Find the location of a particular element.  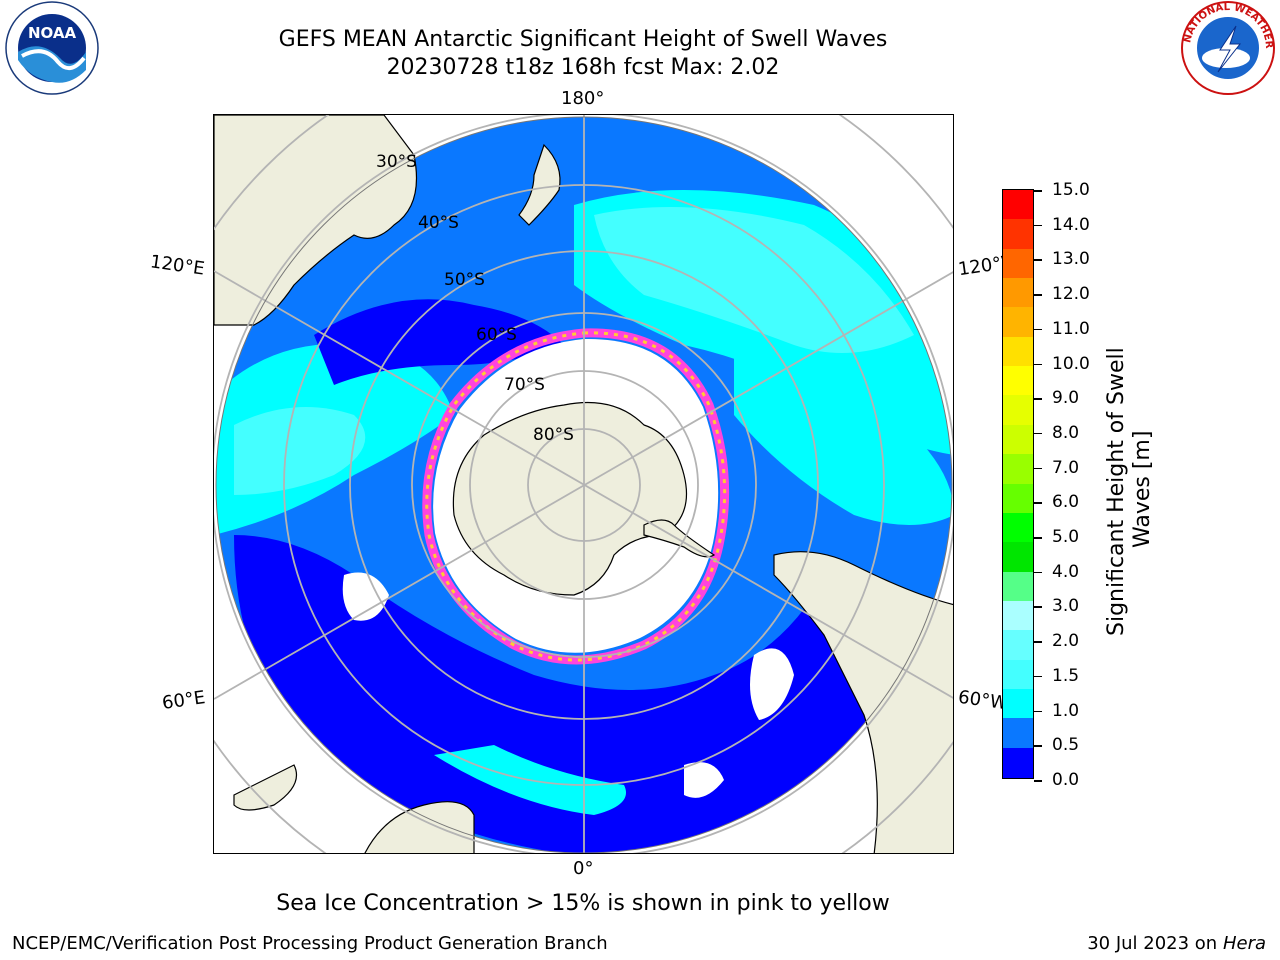

colorbar-tick-label: 3.0 is located at coordinates (1066, 606).